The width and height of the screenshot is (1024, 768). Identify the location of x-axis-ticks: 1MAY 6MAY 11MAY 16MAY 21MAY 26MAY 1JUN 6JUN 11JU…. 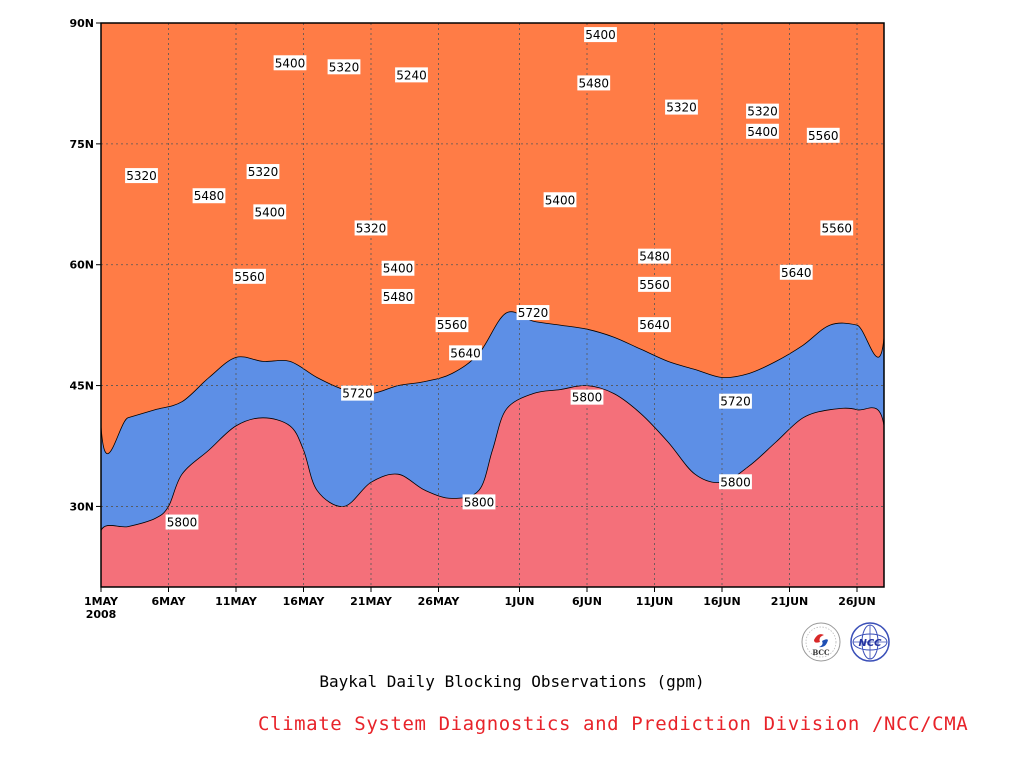
(480, 597).